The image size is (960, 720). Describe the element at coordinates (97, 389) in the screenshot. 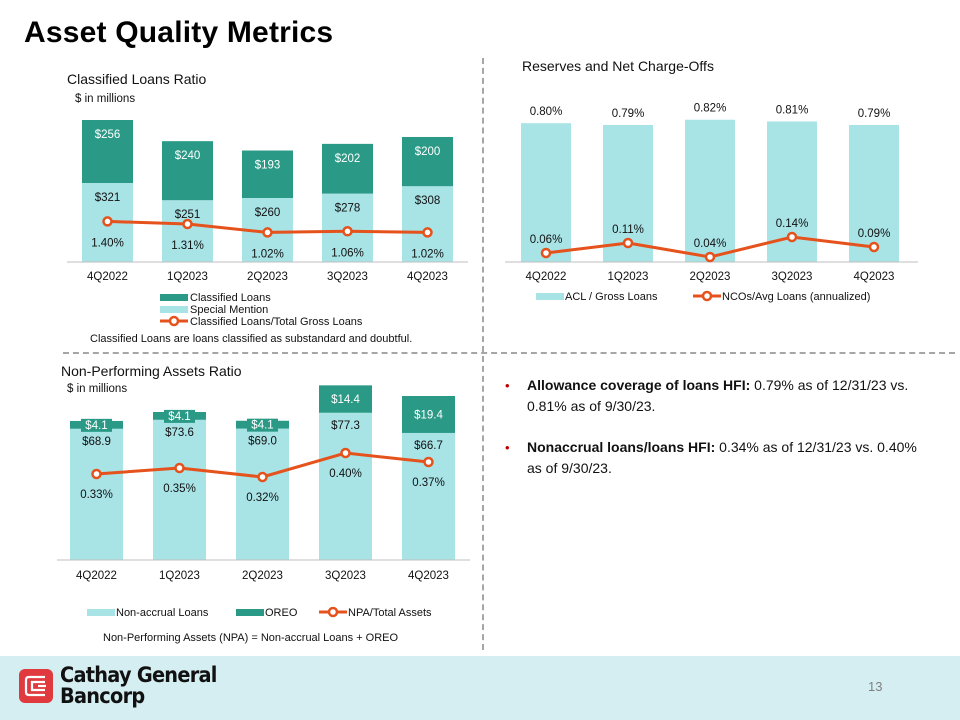

I see `npa-chart-subtitle: $ in millions` at that location.